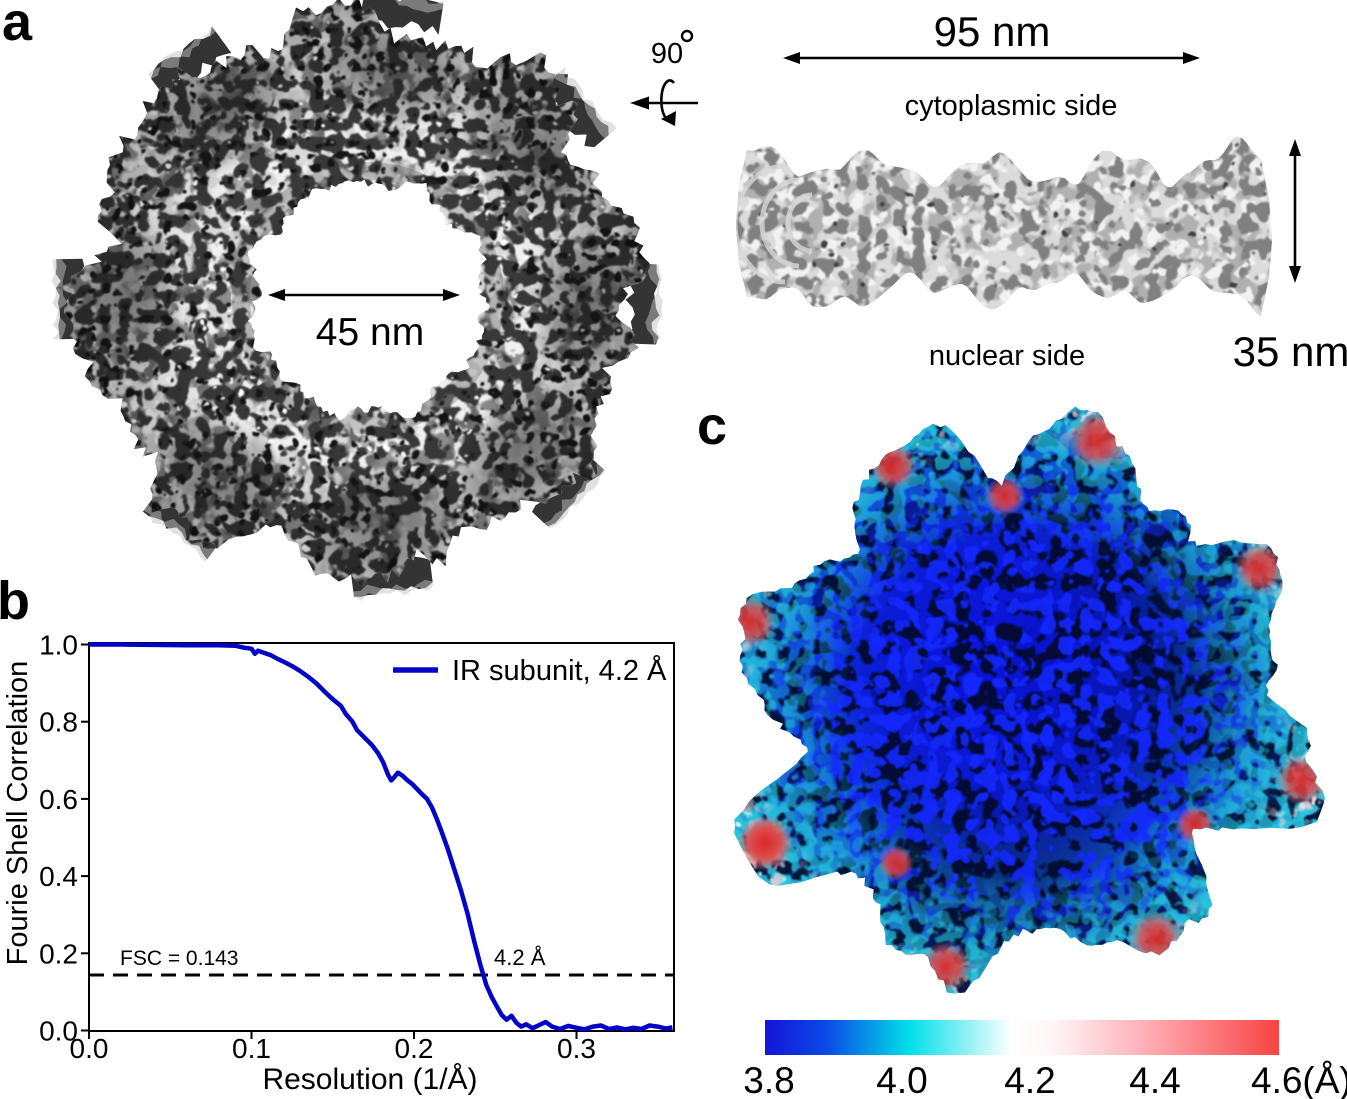  What do you see at coordinates (1007, 356) in the screenshot?
I see `svg-text: nuclear side` at bounding box center [1007, 356].